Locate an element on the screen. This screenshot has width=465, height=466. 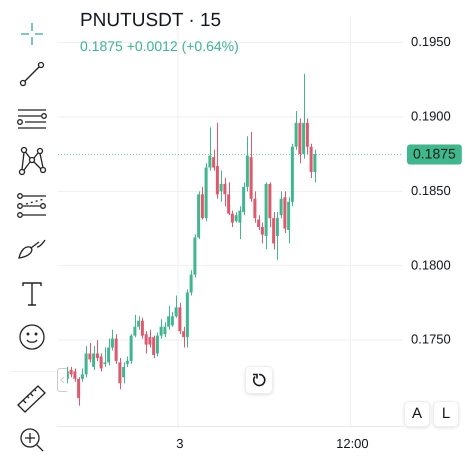
y-tick-label: 0.1800 is located at coordinates (431, 264).